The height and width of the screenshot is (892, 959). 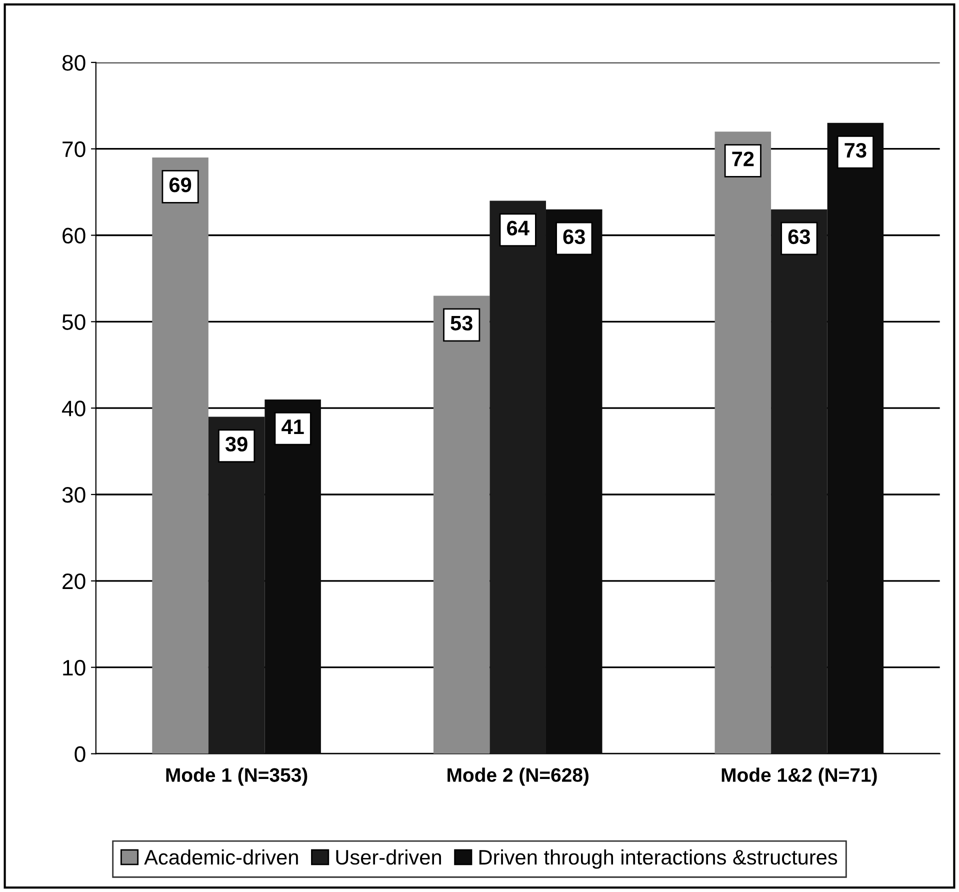 What do you see at coordinates (518, 777) in the screenshot?
I see `x-tick-label: Mode 2 (N=628)` at bounding box center [518, 777].